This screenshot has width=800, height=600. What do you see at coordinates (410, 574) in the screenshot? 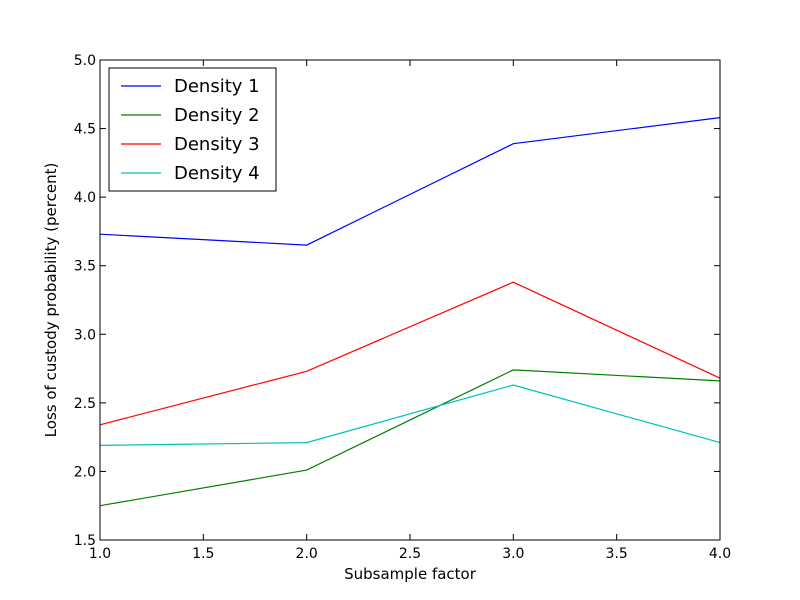
I see `x-axis-label: Subsample factor` at bounding box center [410, 574].